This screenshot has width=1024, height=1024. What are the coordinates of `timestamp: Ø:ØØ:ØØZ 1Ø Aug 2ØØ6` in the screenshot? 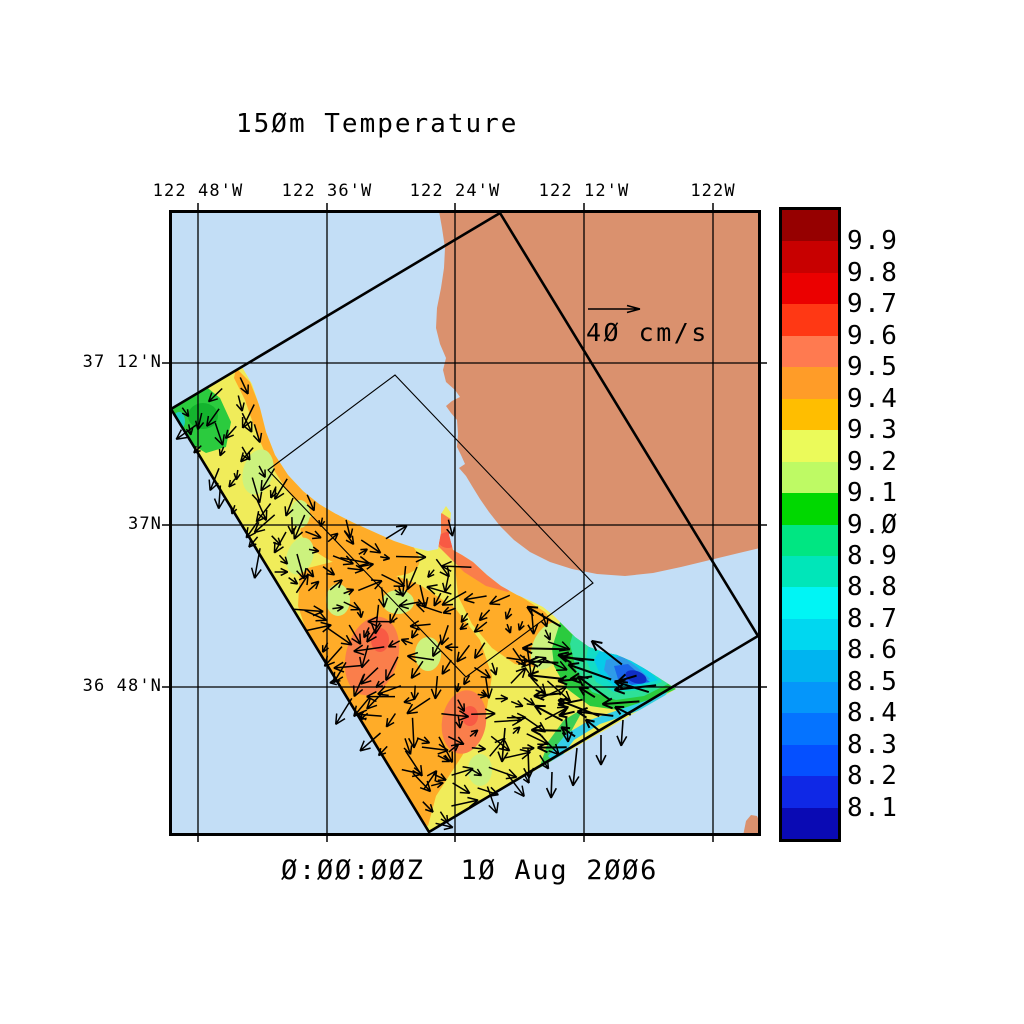 It's located at (470, 870).